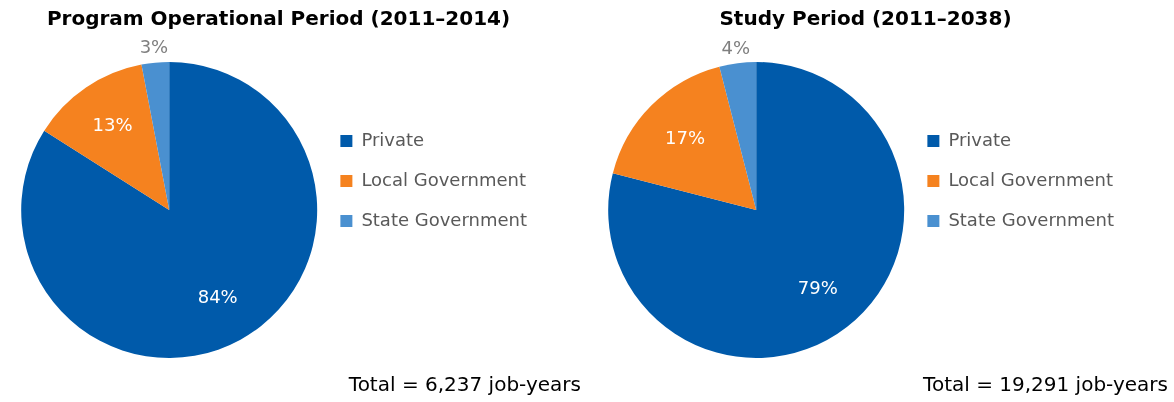  Describe the element at coordinates (154, 47) in the screenshot. I see `data-label: 3%` at that location.